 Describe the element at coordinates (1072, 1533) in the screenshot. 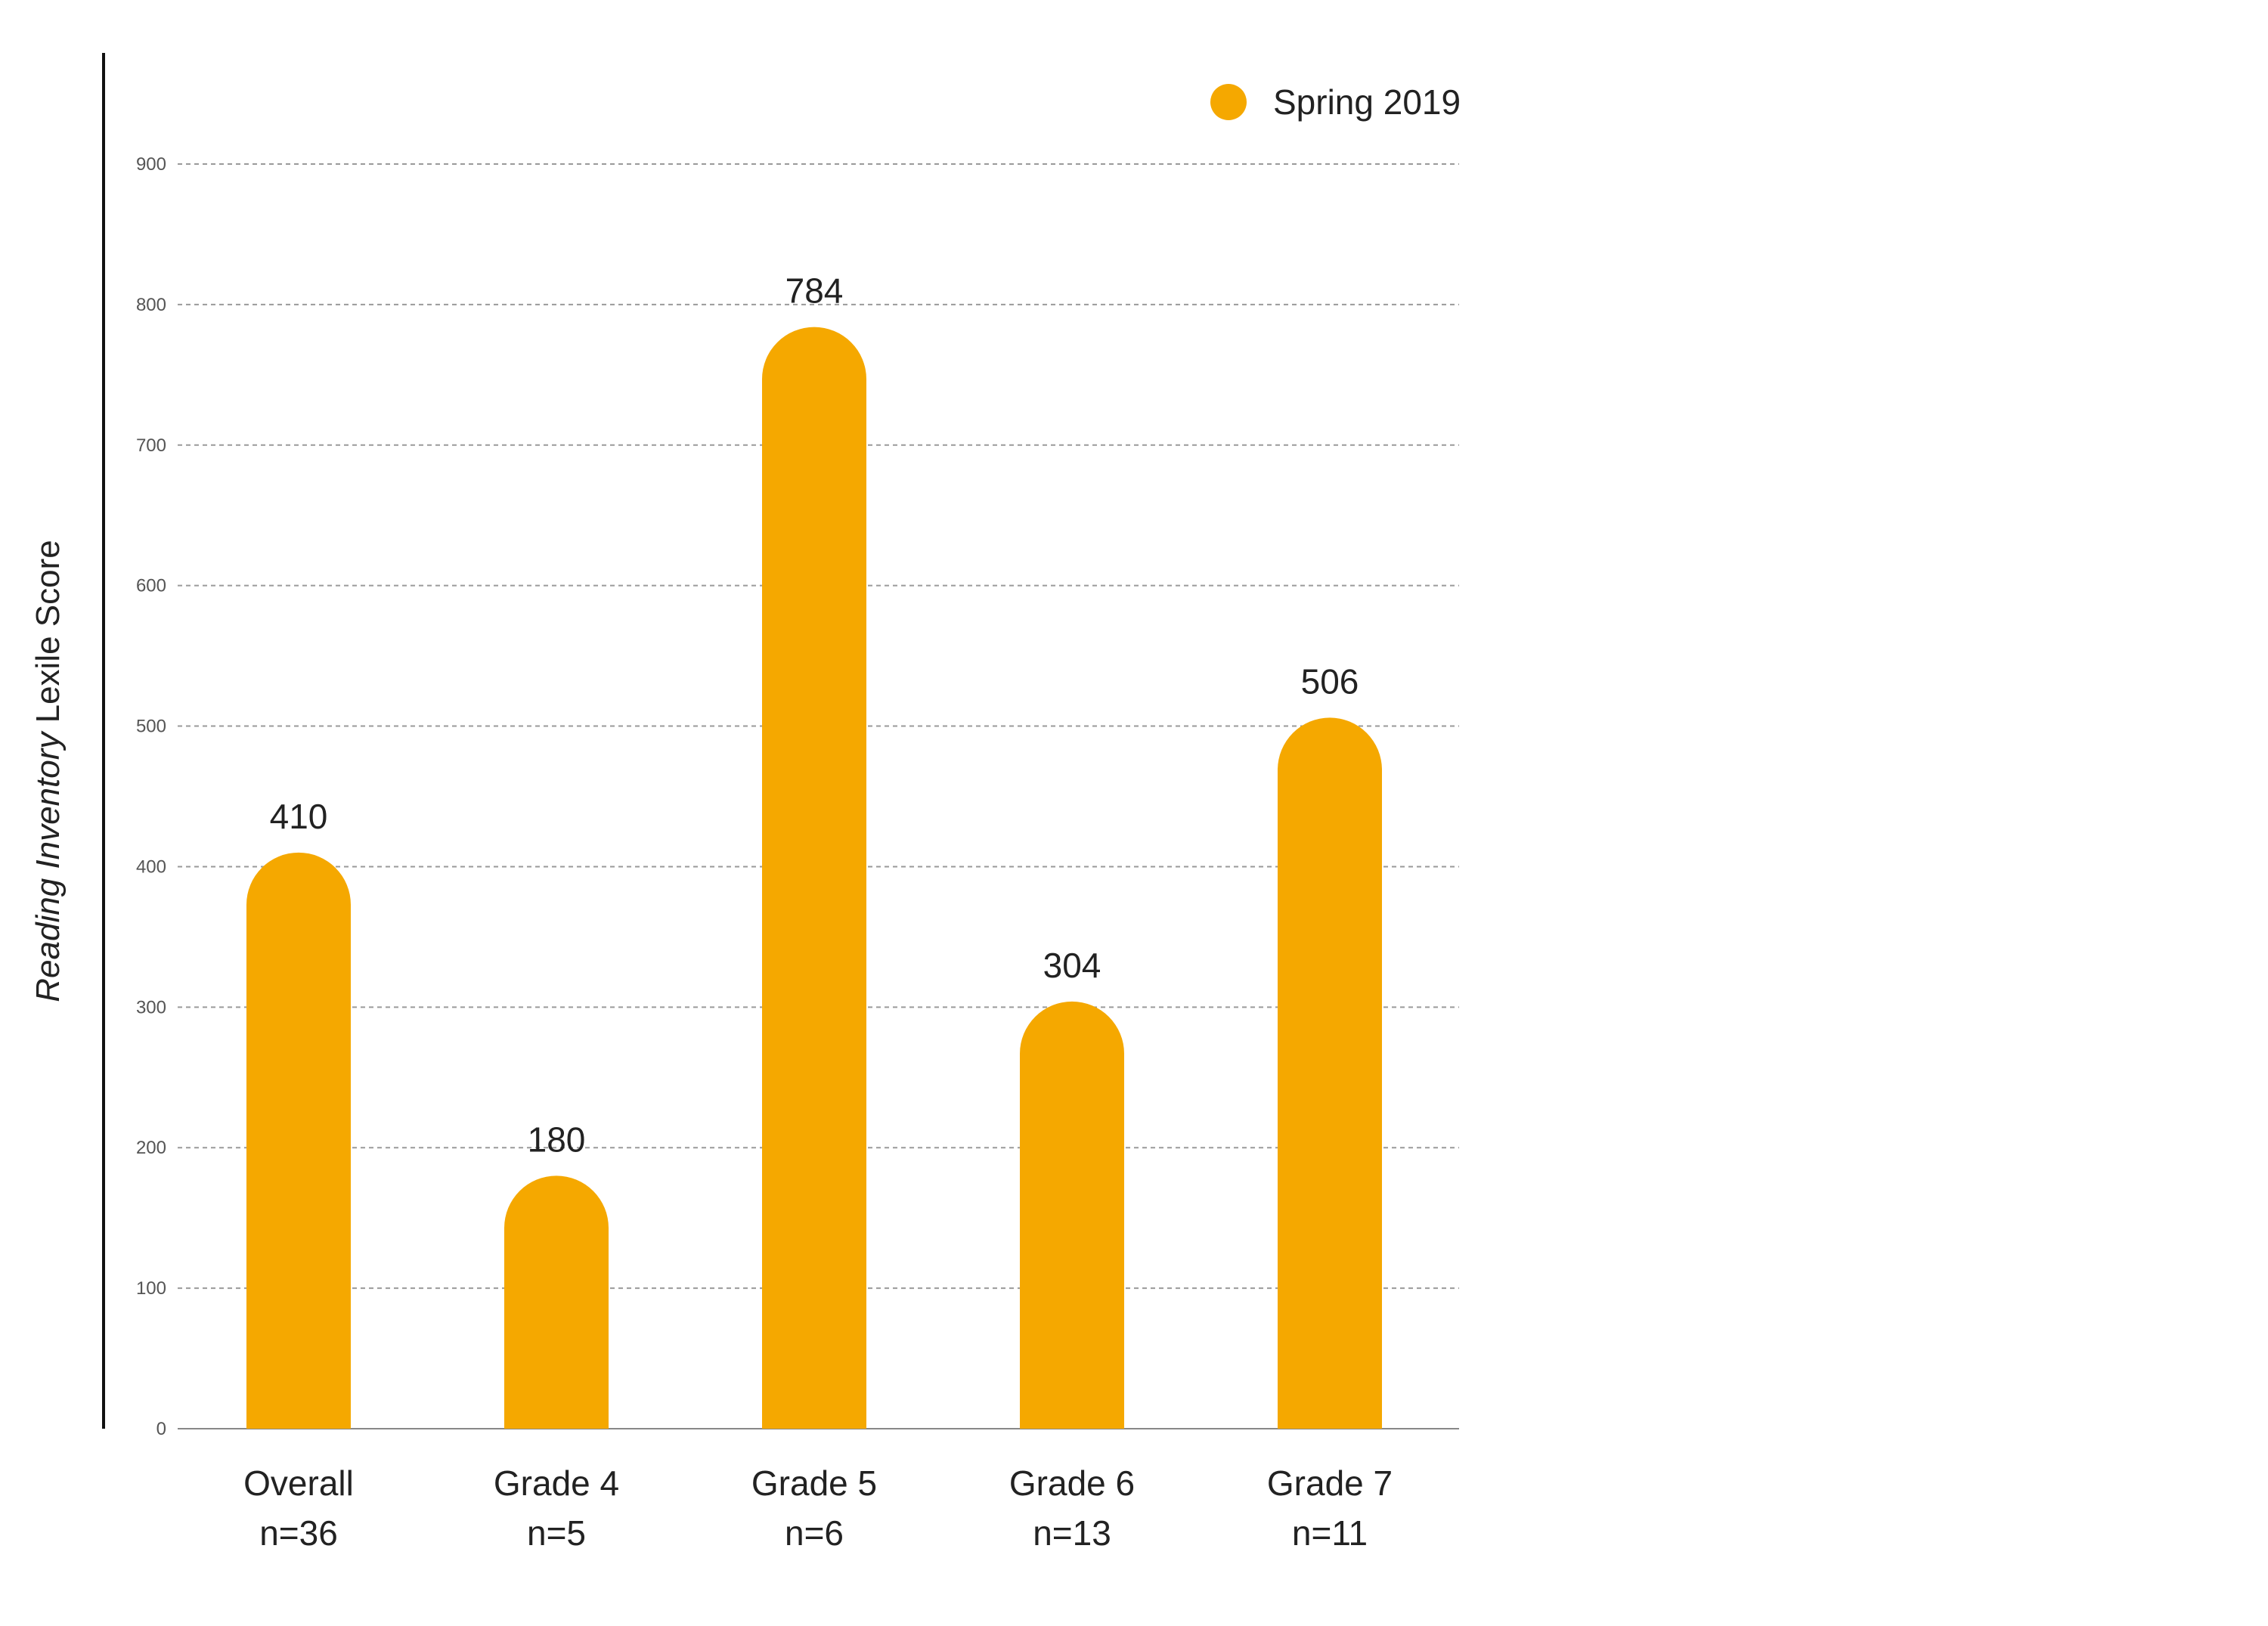

I see `x-tick-sublabel: n=13` at that location.